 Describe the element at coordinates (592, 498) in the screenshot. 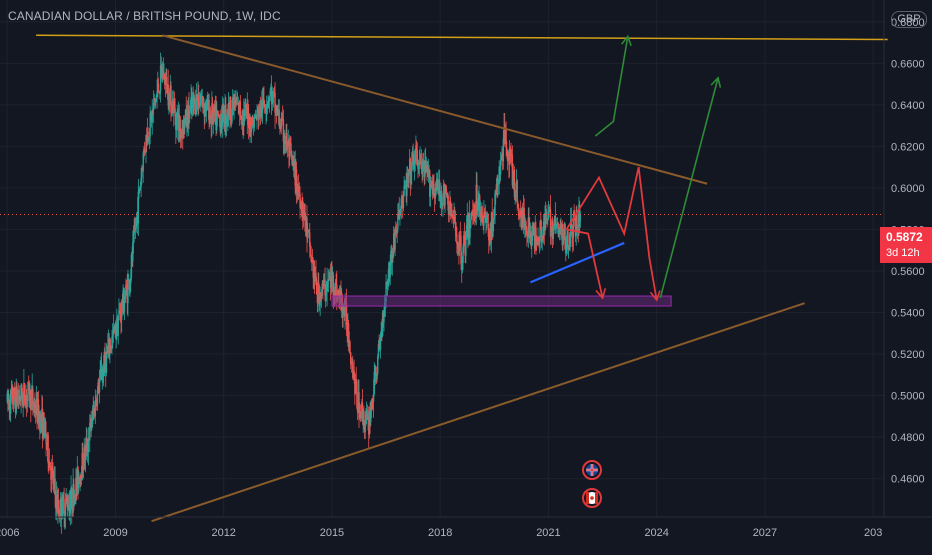

I see `canada-flag-icon` at that location.